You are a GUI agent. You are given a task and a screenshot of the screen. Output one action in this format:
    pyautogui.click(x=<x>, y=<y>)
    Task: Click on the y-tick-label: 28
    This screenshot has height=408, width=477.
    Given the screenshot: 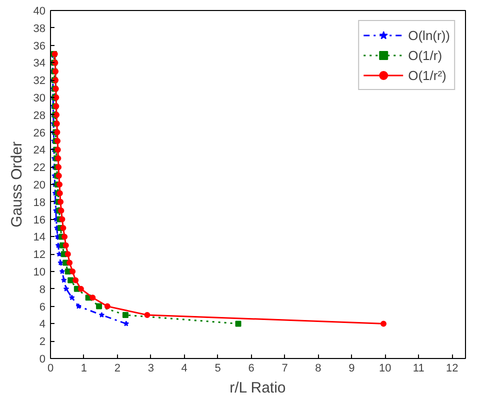 What is the action you would take?
    pyautogui.click(x=39, y=116)
    